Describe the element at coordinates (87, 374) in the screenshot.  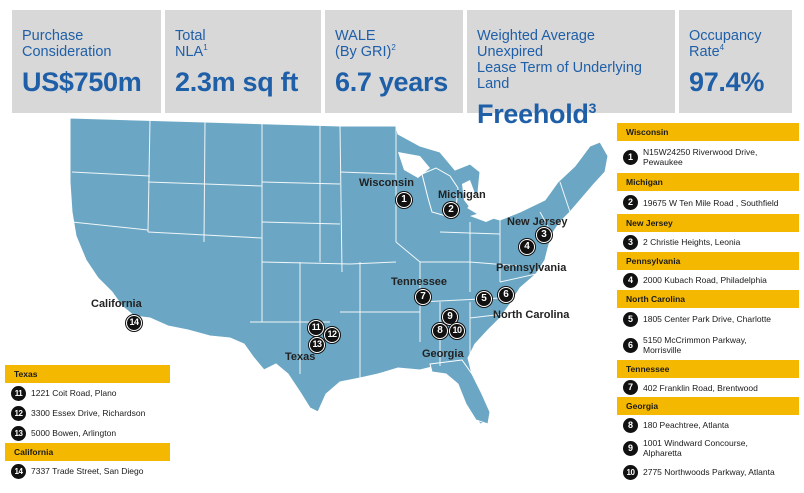
I see `legend-header-texas: Texas` at that location.